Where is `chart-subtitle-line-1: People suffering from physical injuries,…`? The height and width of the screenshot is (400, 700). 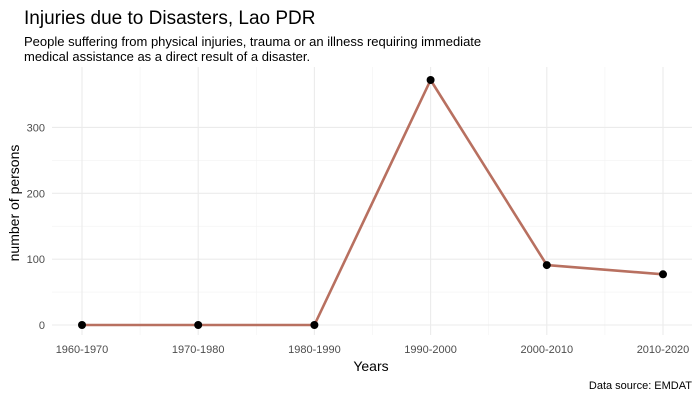 chart-subtitle-line-1: People suffering from physical injuries,… is located at coordinates (252, 41).